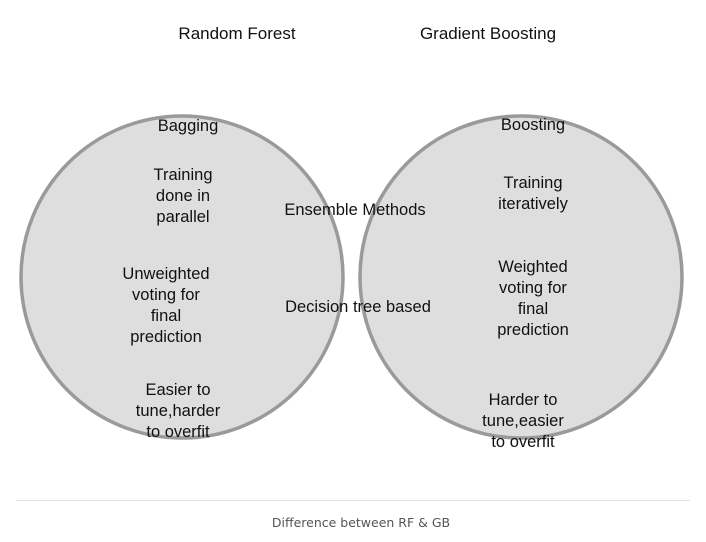  What do you see at coordinates (533, 193) in the screenshot?
I see `right-item-iterative-training: Training iteratively` at bounding box center [533, 193].